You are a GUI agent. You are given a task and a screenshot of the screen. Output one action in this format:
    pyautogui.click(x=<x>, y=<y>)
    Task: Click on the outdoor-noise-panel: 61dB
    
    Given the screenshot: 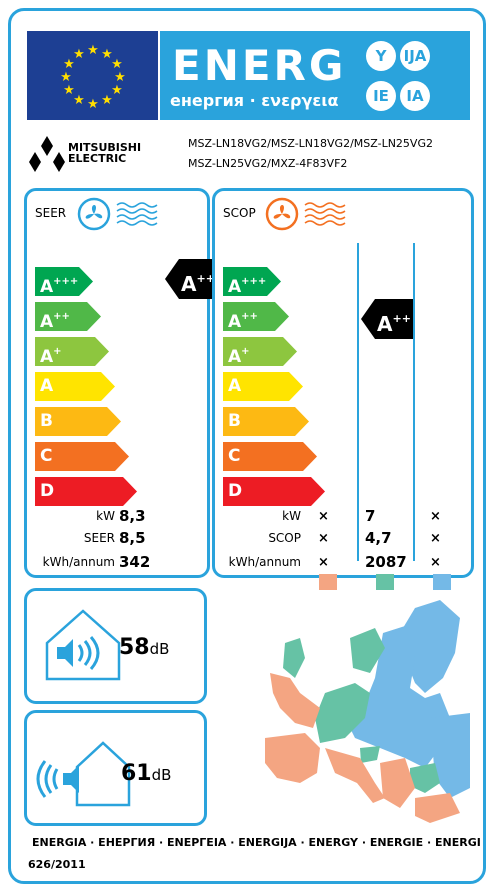 What is the action you would take?
    pyautogui.click(x=115, y=768)
    